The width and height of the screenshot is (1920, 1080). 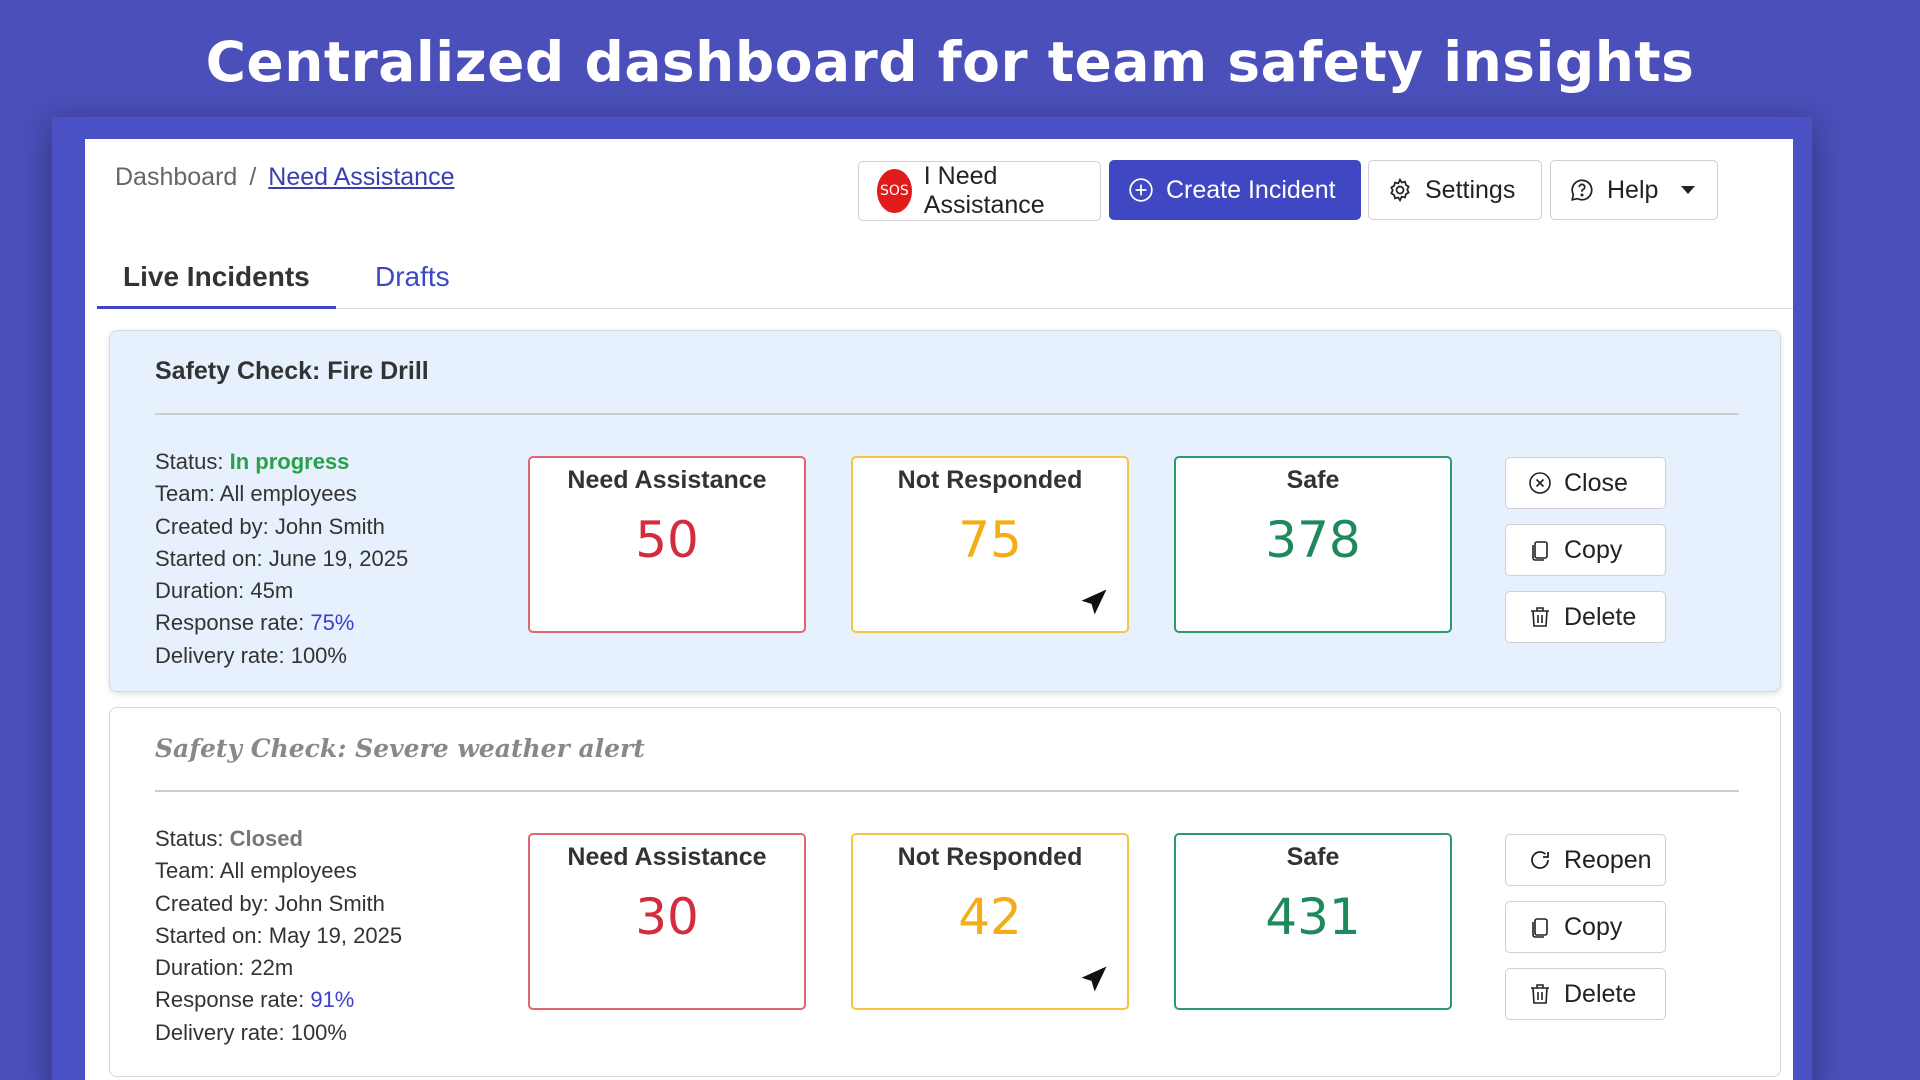 I want to click on started-on-text: Started on: May 19, 2025, so click(x=279, y=935).